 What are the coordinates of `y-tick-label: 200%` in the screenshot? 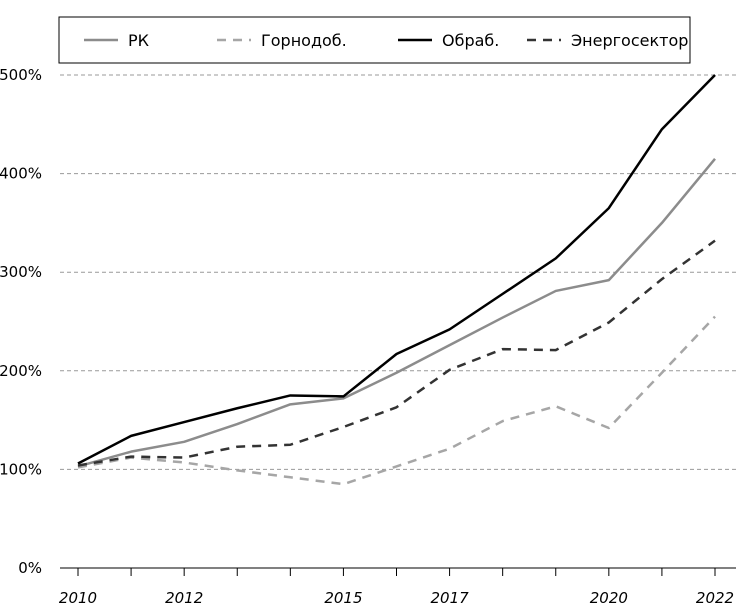 It's located at (21, 371).